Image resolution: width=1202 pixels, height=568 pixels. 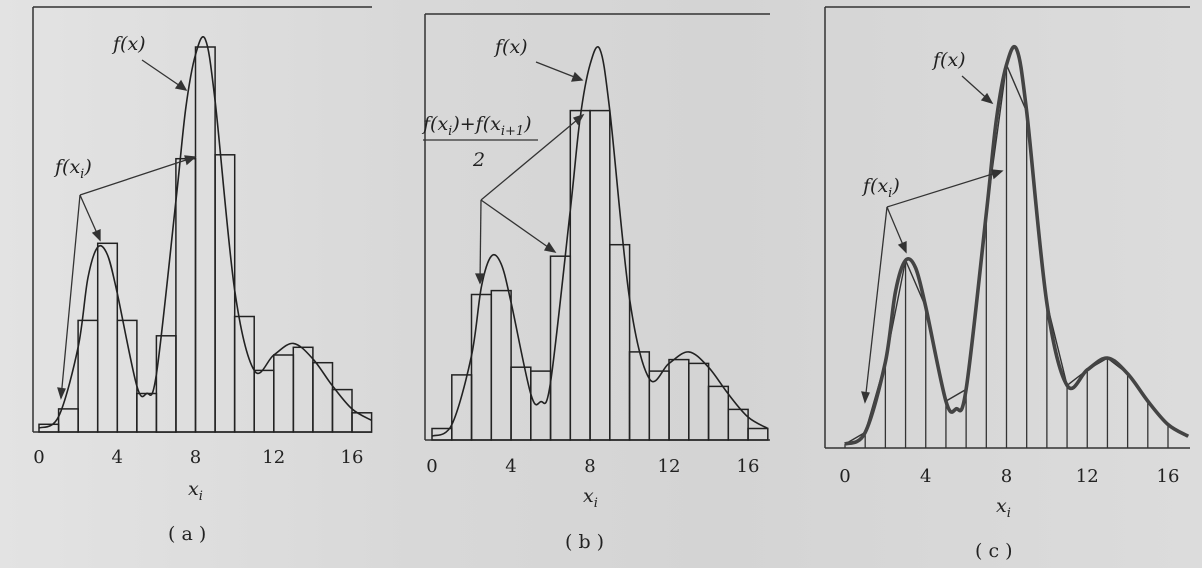 What do you see at coordinates (127, 229) in the screenshot?
I see `panel-a-arrows` at bounding box center [127, 229].